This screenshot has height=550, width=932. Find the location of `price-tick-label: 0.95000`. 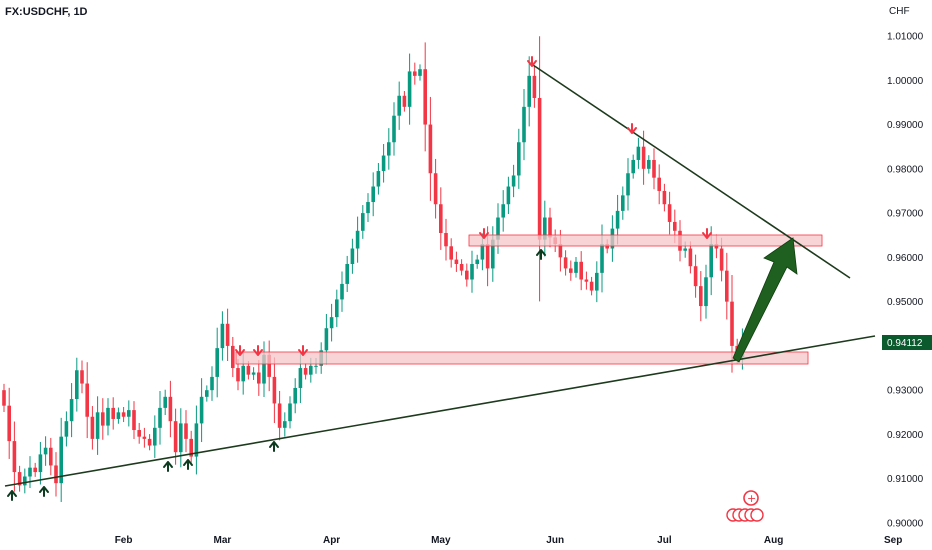

price-tick-label: 0.95000 is located at coordinates (905, 302).